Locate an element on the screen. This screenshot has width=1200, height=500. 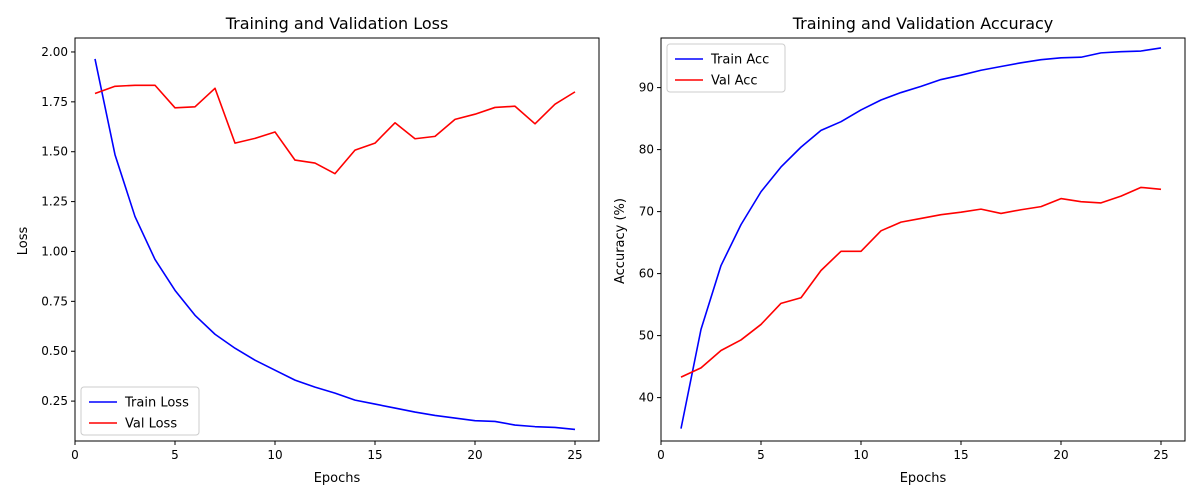
accuracy-y-tick-label: 60 is located at coordinates (646, 274).